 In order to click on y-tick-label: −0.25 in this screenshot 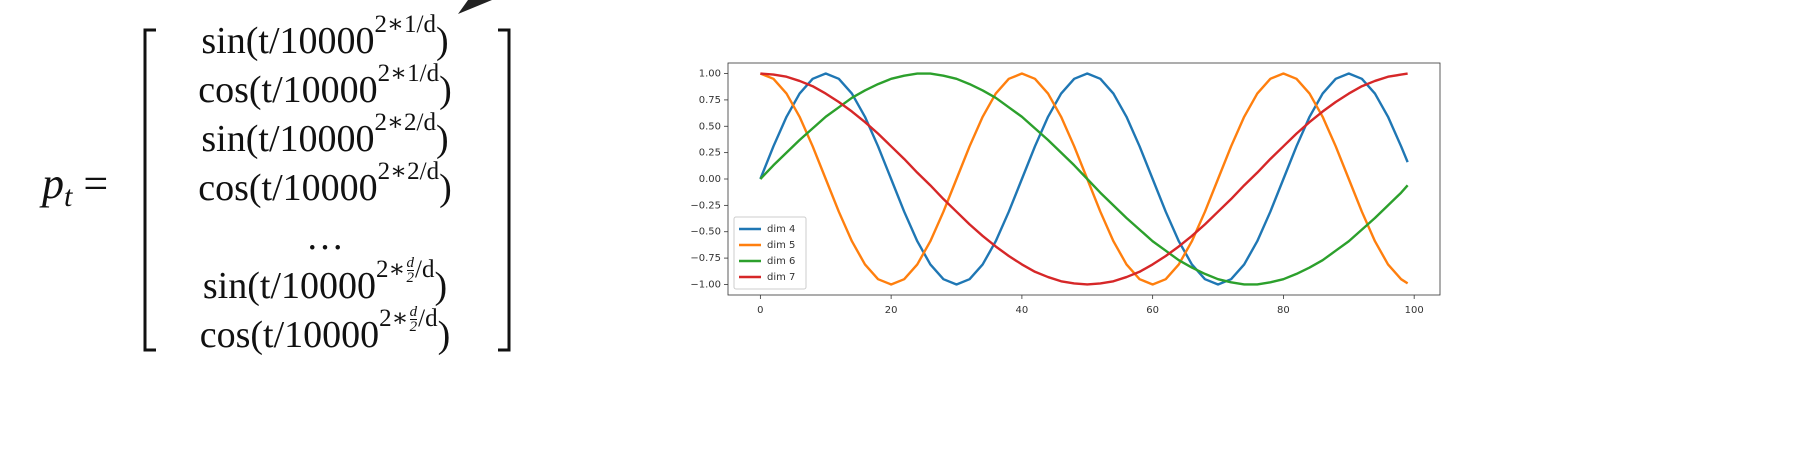, I will do `click(705, 205)`.